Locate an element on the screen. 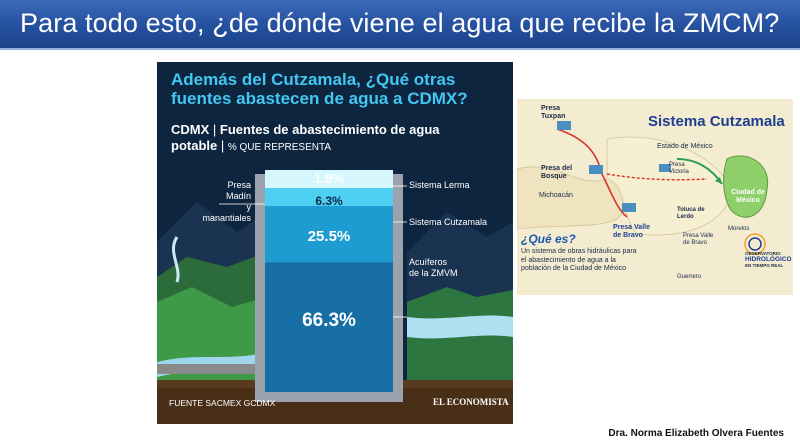 The width and height of the screenshot is (800, 446). dam-valle-icon is located at coordinates (629, 207).